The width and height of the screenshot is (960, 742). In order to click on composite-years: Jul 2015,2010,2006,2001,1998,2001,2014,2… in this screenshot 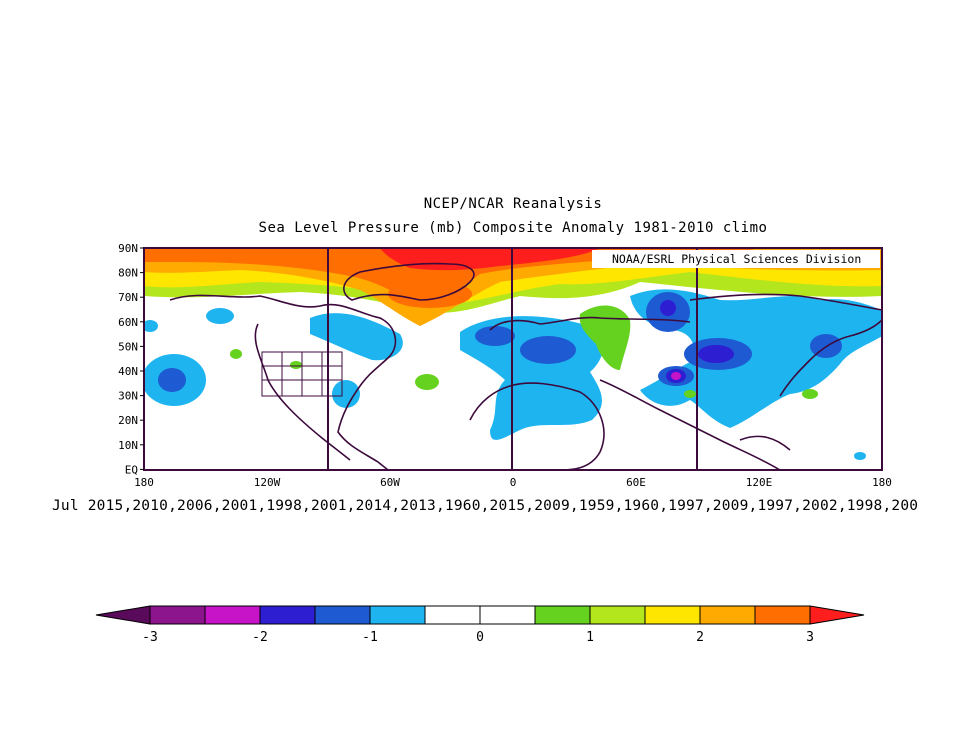, I will do `click(485, 506)`.